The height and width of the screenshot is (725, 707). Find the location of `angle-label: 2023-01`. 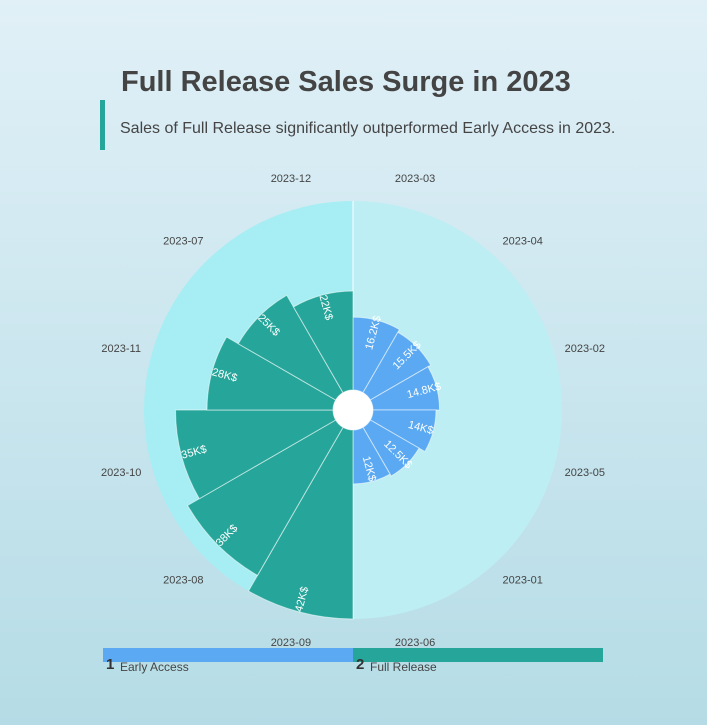

angle-label: 2023-01 is located at coordinates (523, 581).